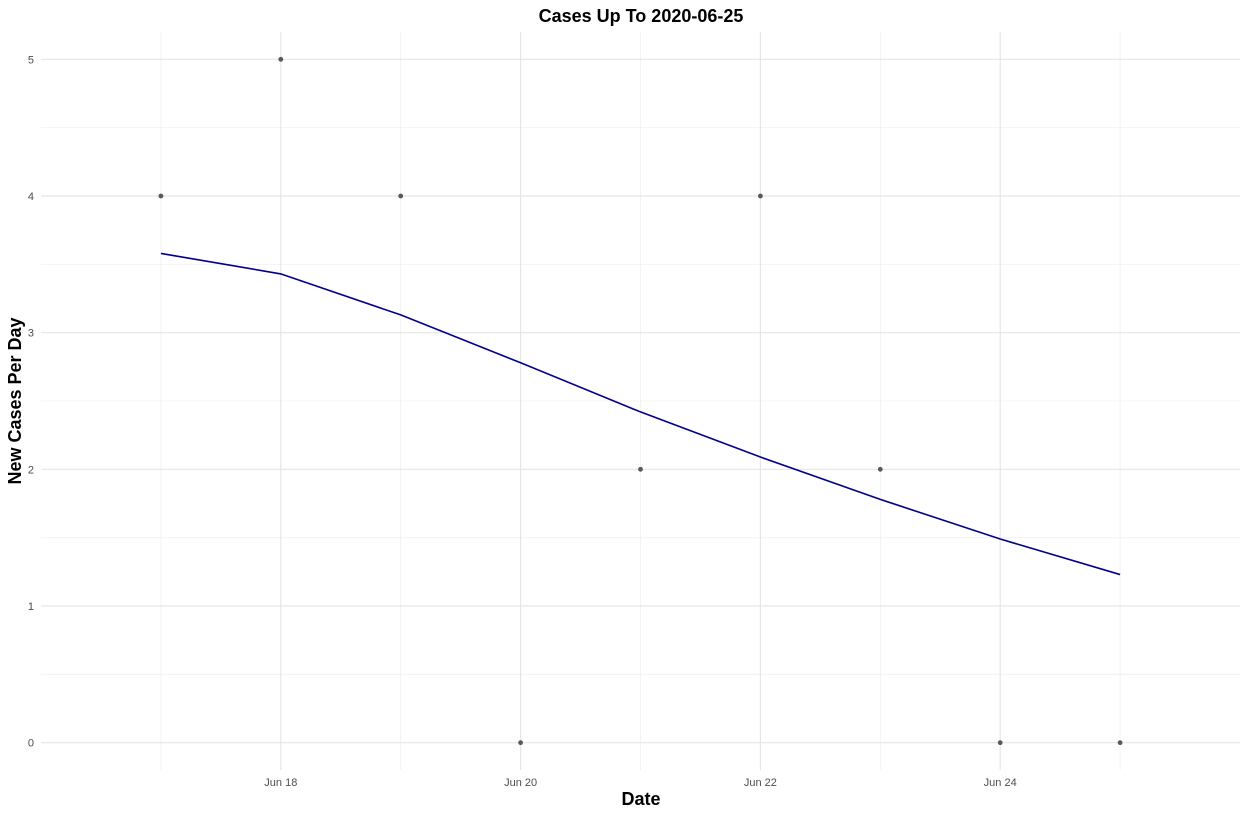  I want to click on x-tick-label: Jun 24, so click(1000, 783).